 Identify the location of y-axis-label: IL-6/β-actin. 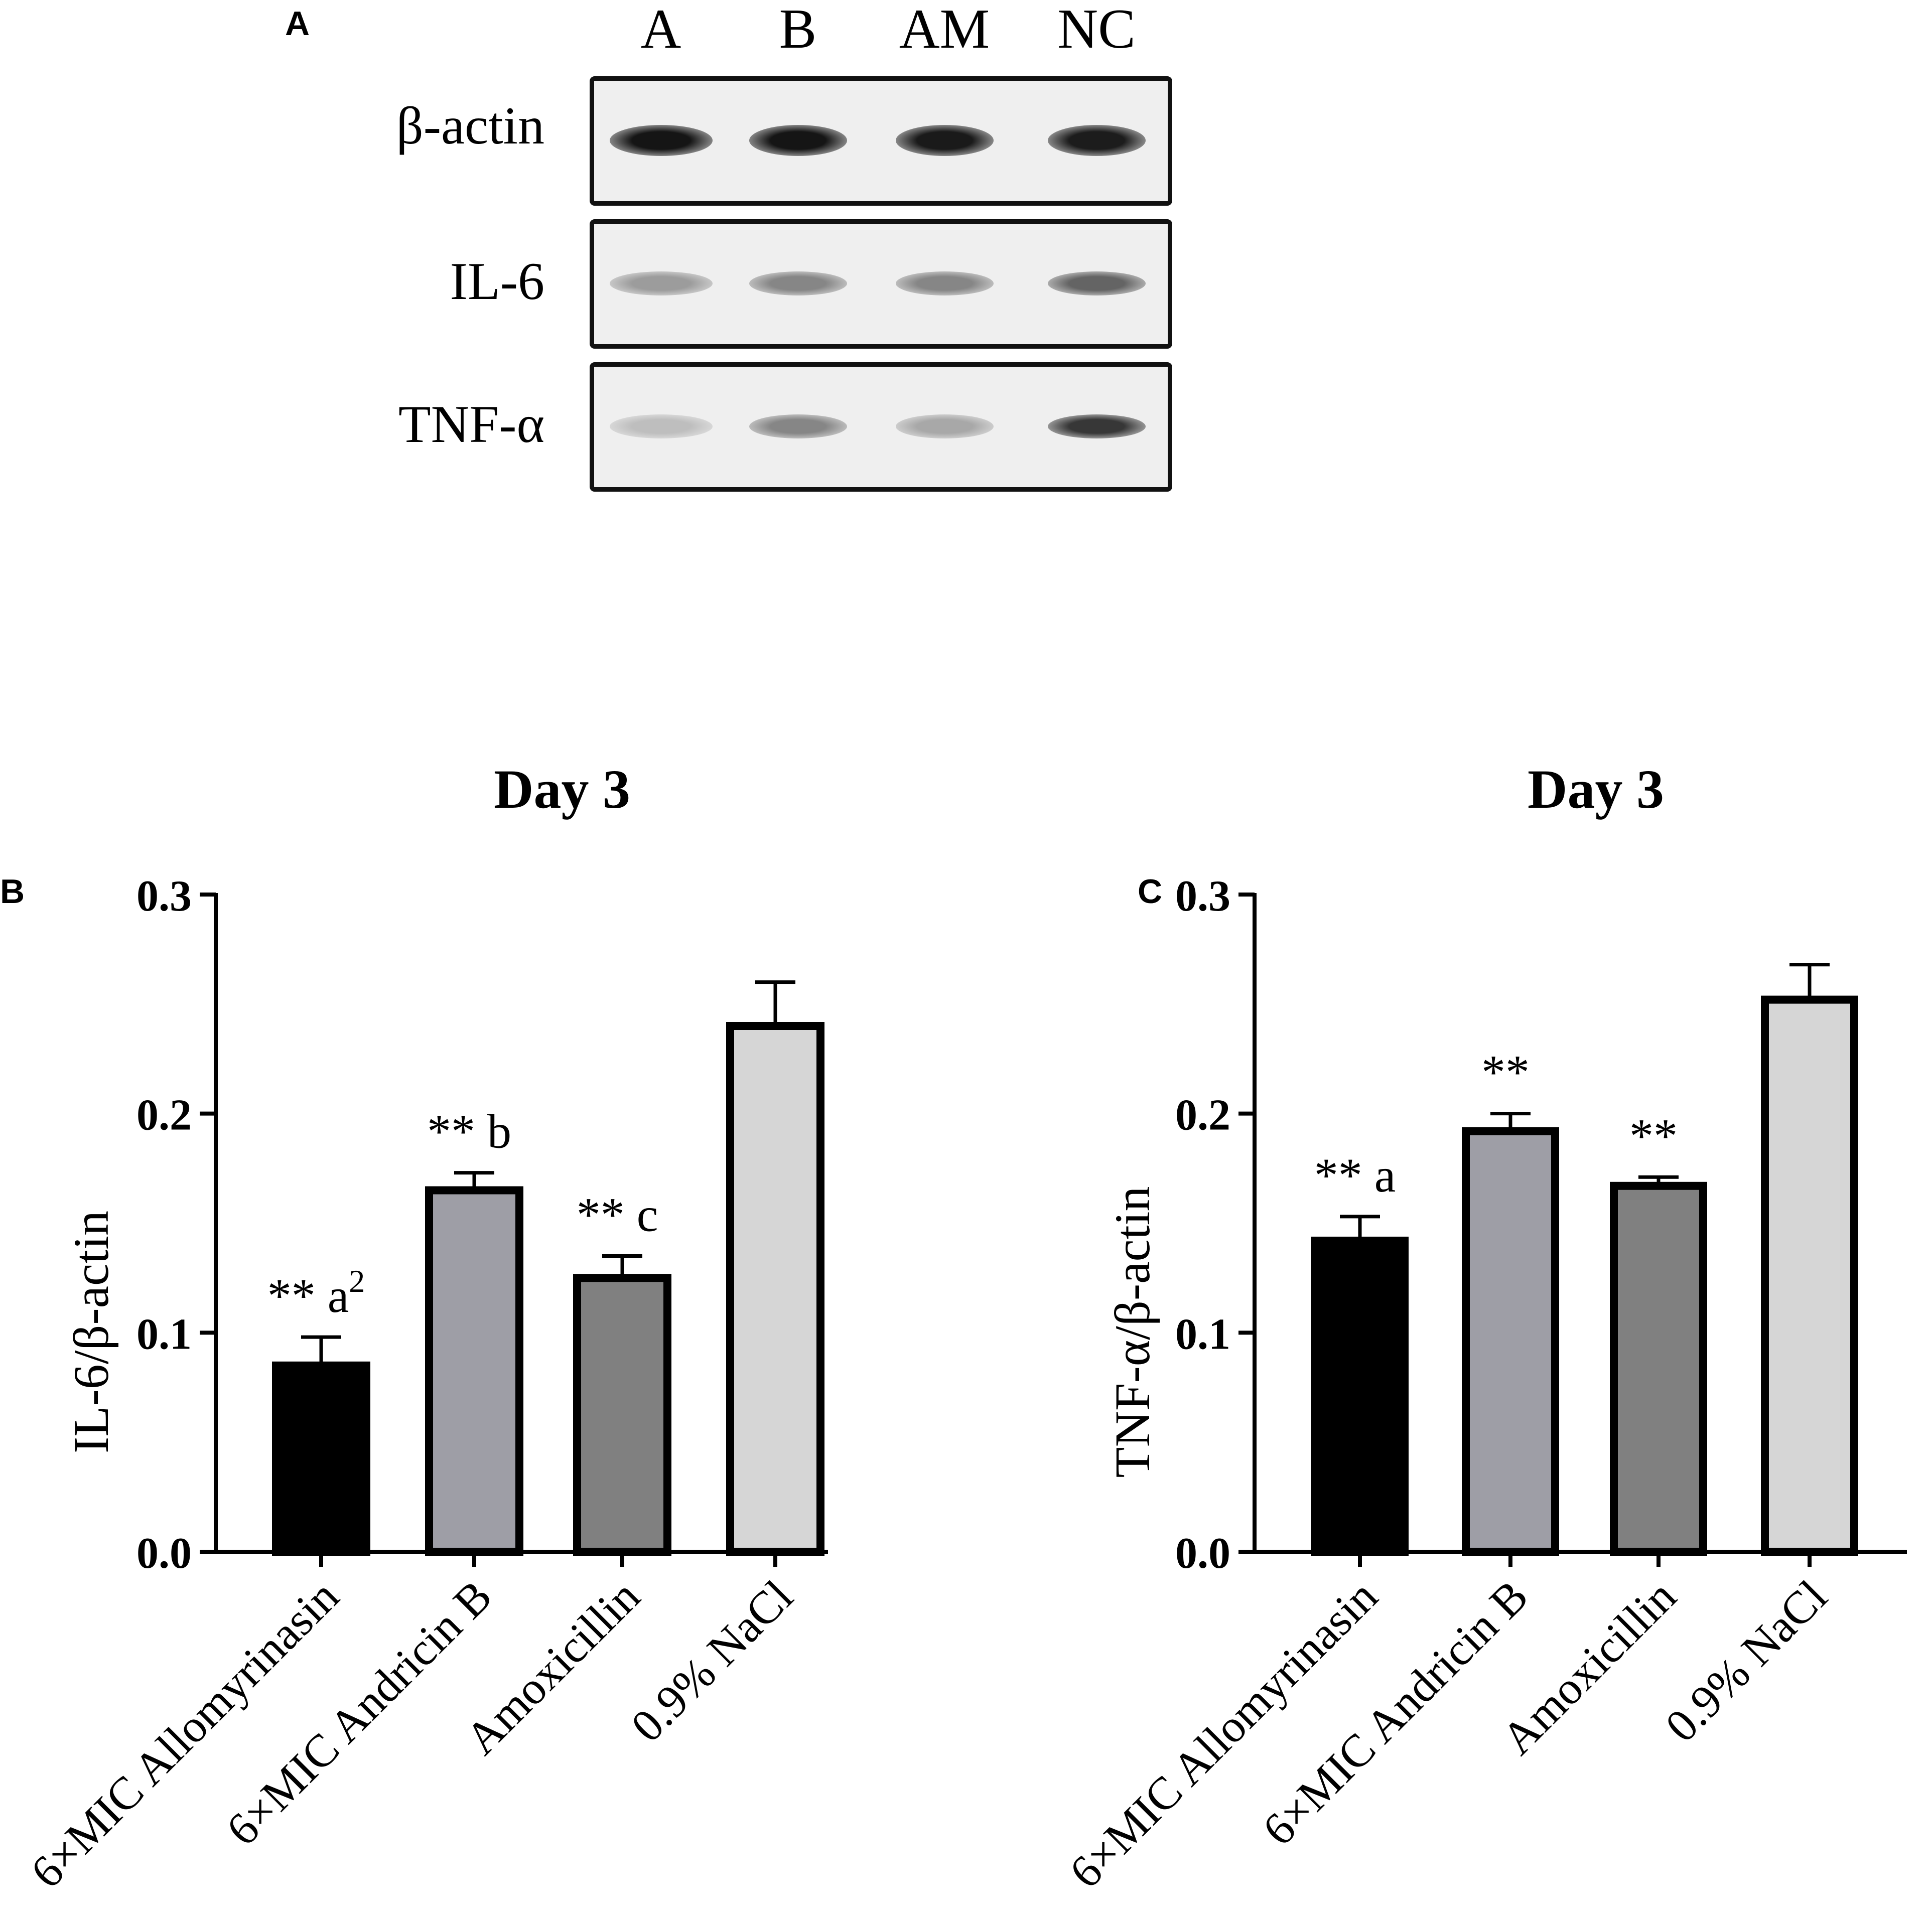
(91, 1332).